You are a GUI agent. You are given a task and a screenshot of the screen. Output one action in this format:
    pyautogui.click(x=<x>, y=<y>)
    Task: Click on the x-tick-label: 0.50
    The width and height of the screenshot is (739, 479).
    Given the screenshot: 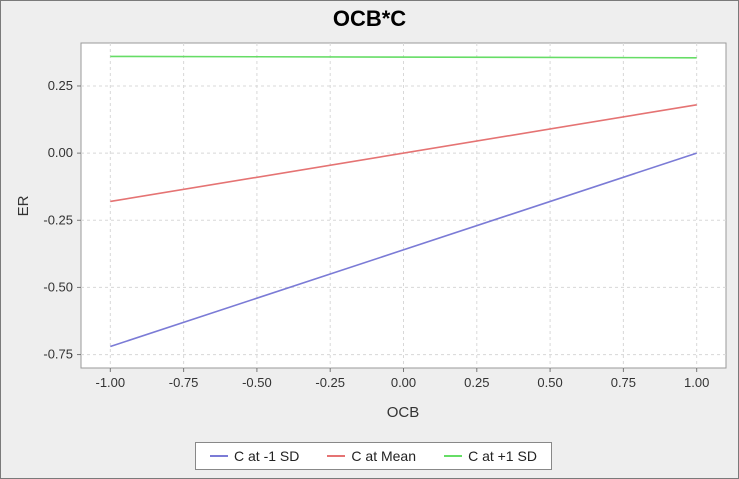 What is the action you would take?
    pyautogui.click(x=549, y=382)
    